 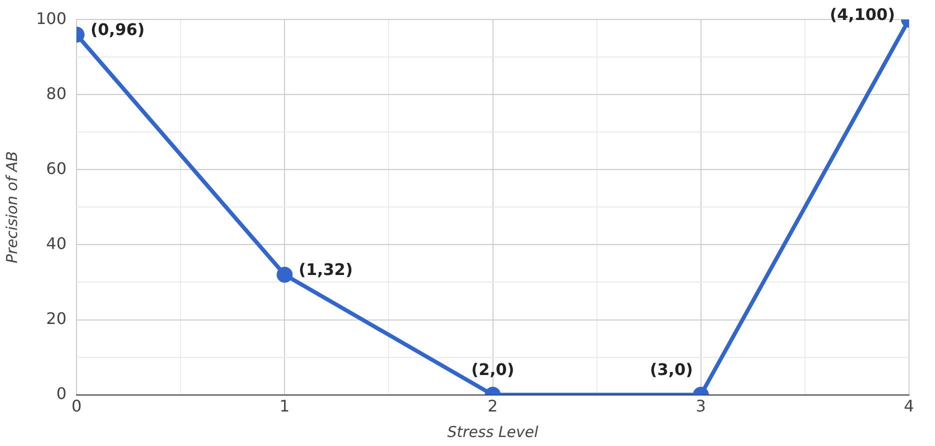 What do you see at coordinates (11, 207) in the screenshot?
I see `y-axis-title: Precision of AB` at bounding box center [11, 207].